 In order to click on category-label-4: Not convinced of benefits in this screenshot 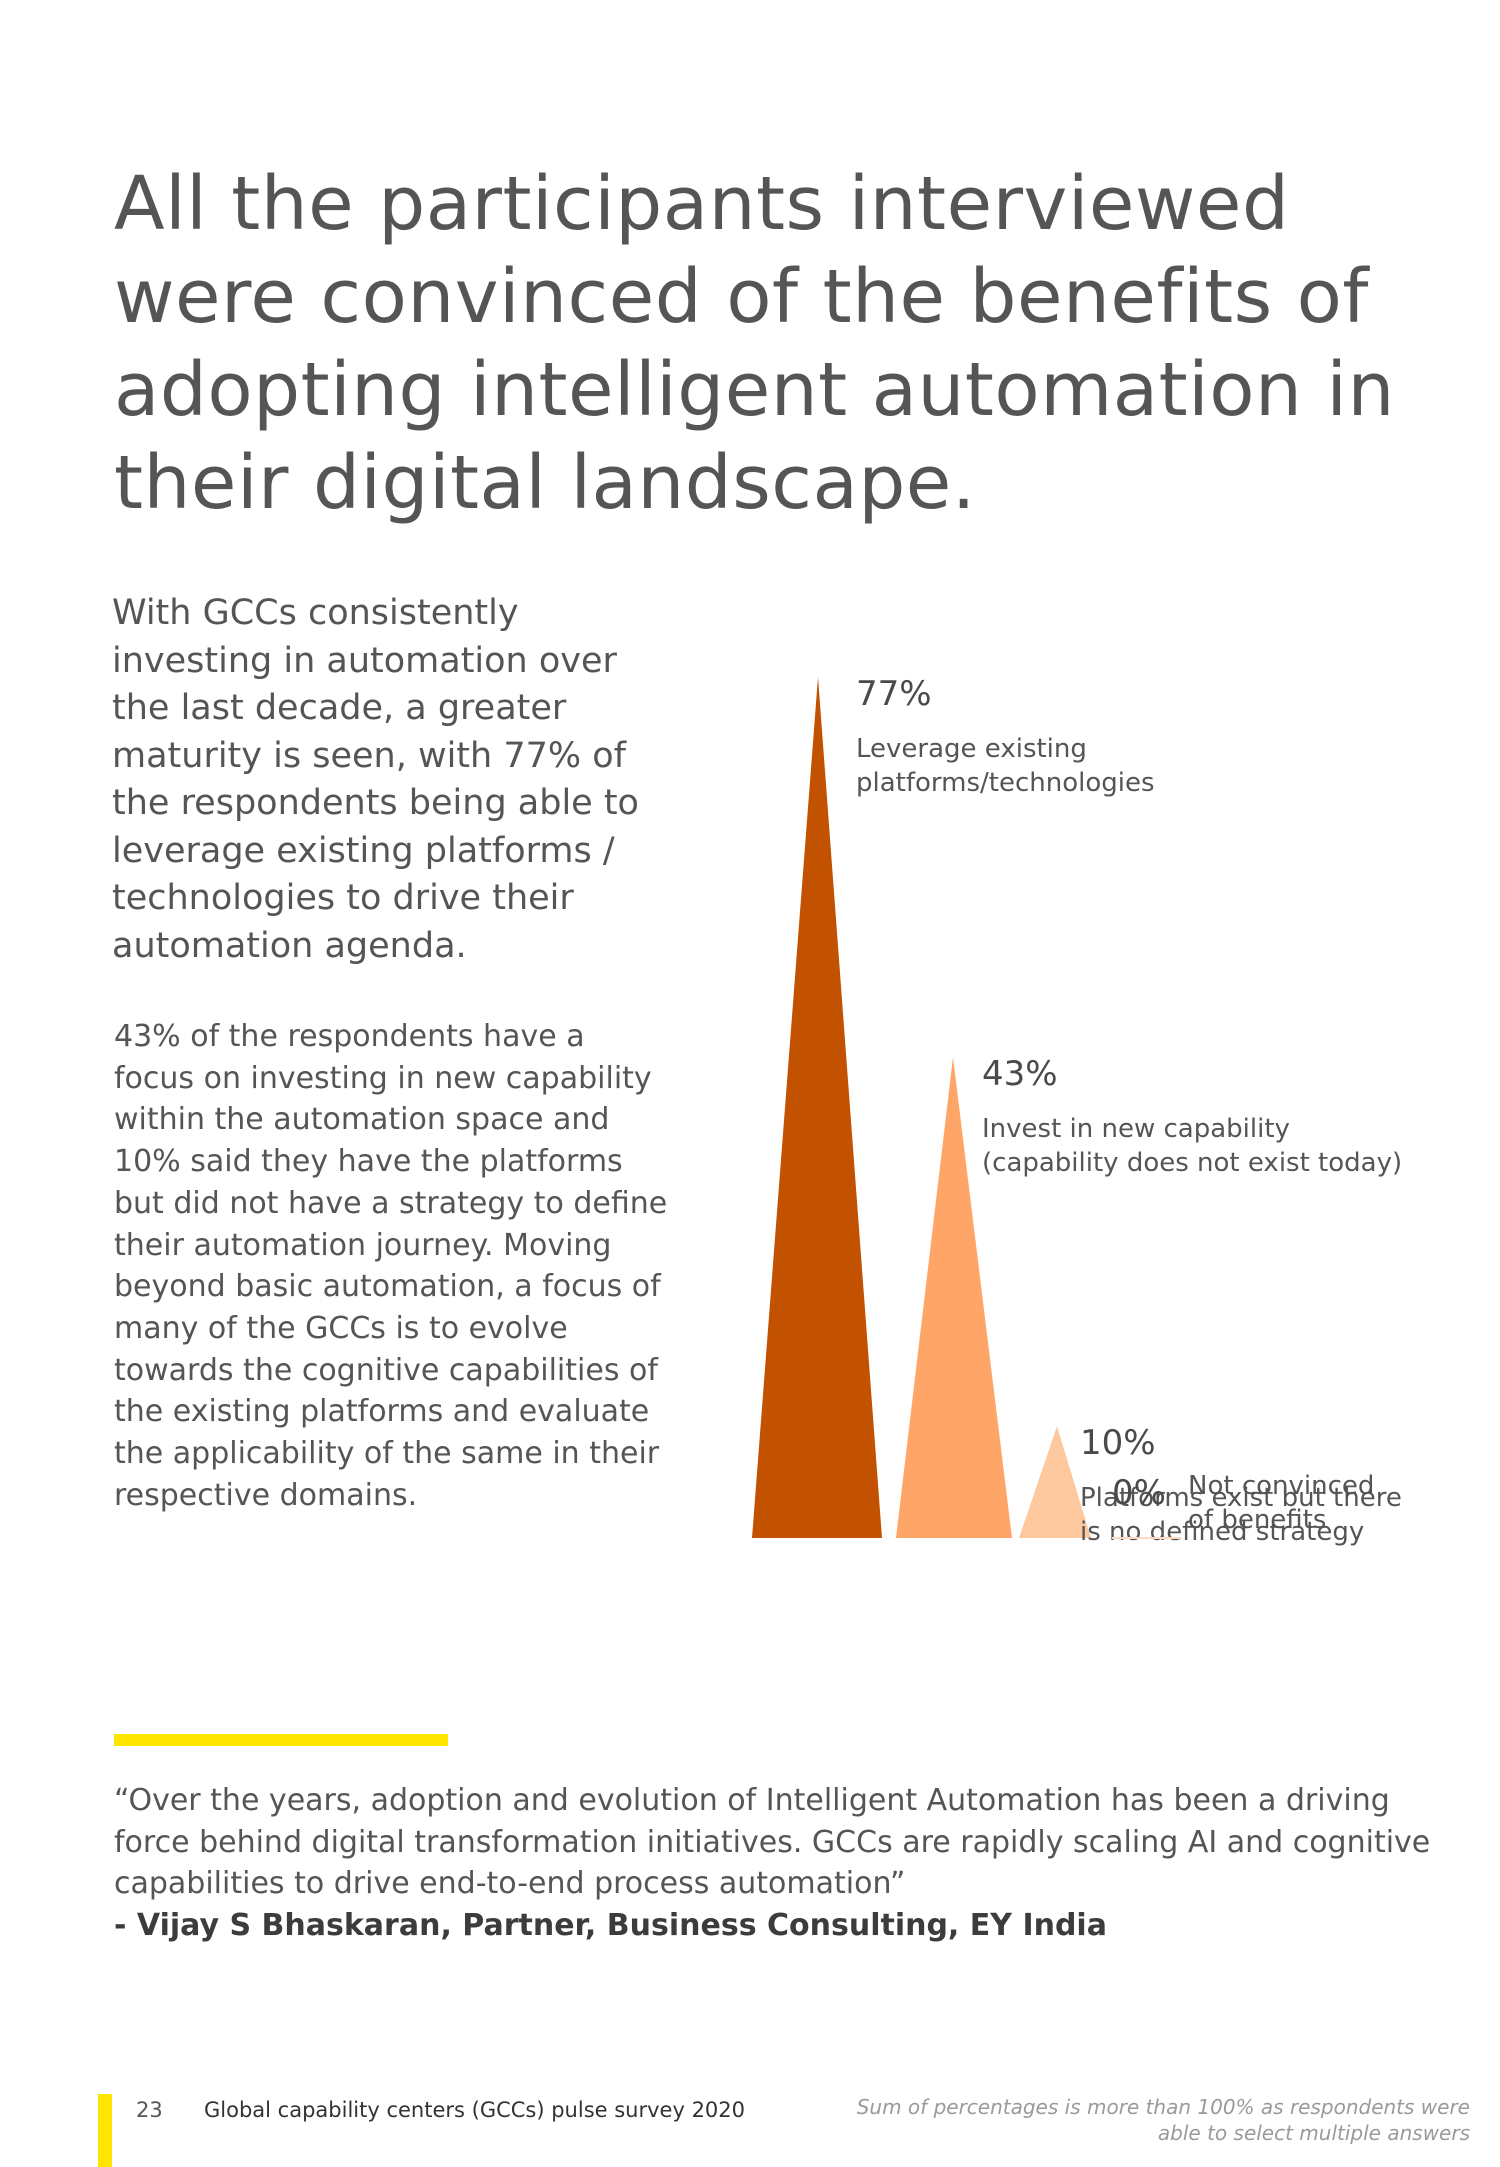, I will do `click(1281, 1503)`.